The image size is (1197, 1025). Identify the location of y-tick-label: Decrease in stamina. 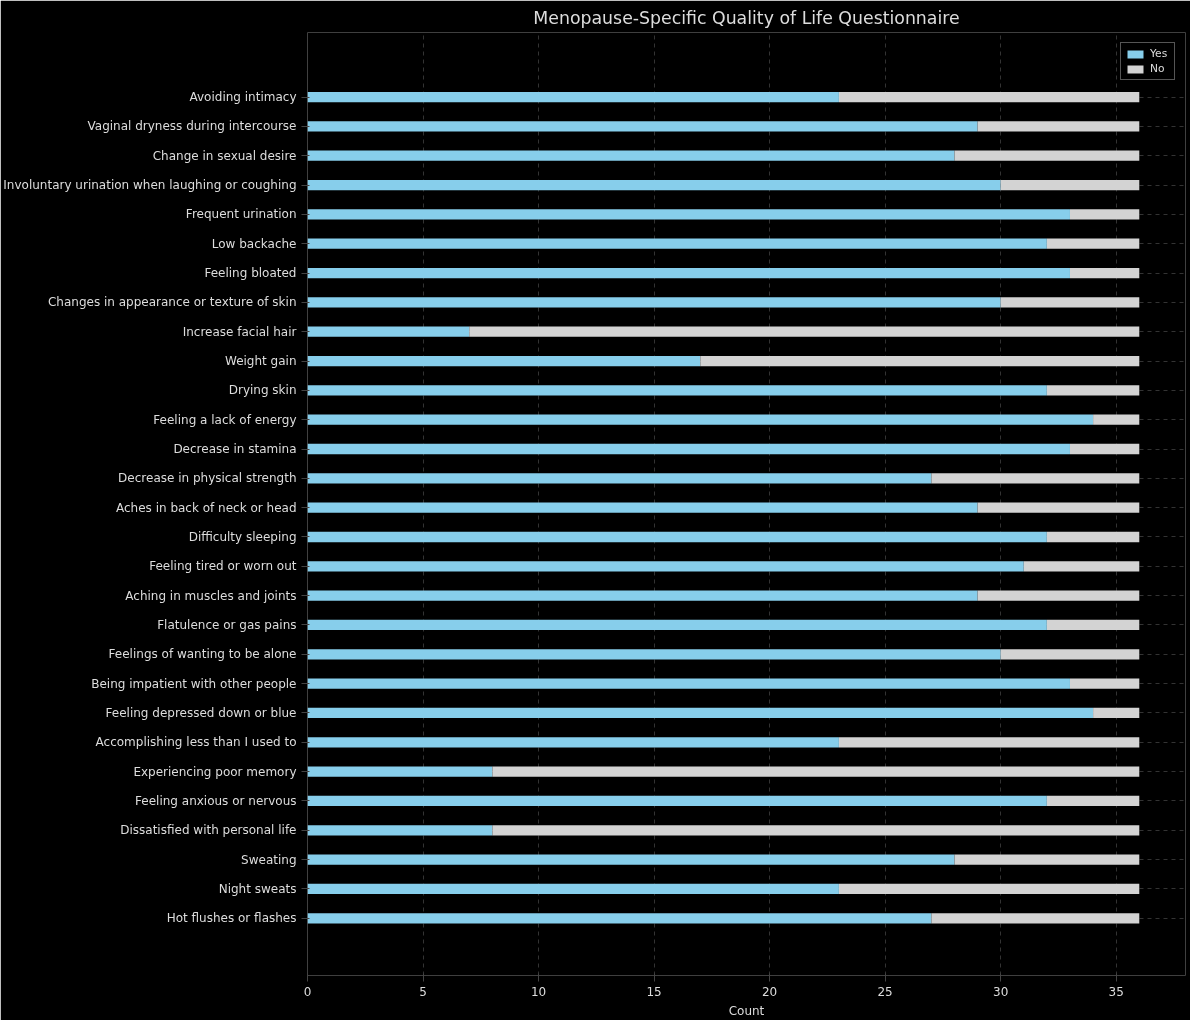
(235, 449).